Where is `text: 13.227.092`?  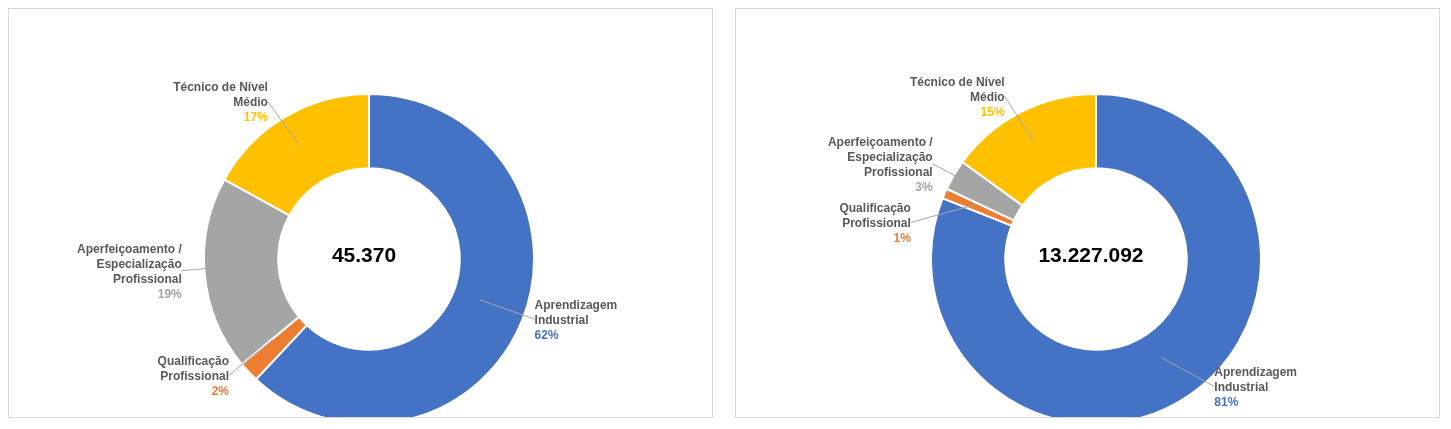 text: 13.227.092 is located at coordinates (1091, 254).